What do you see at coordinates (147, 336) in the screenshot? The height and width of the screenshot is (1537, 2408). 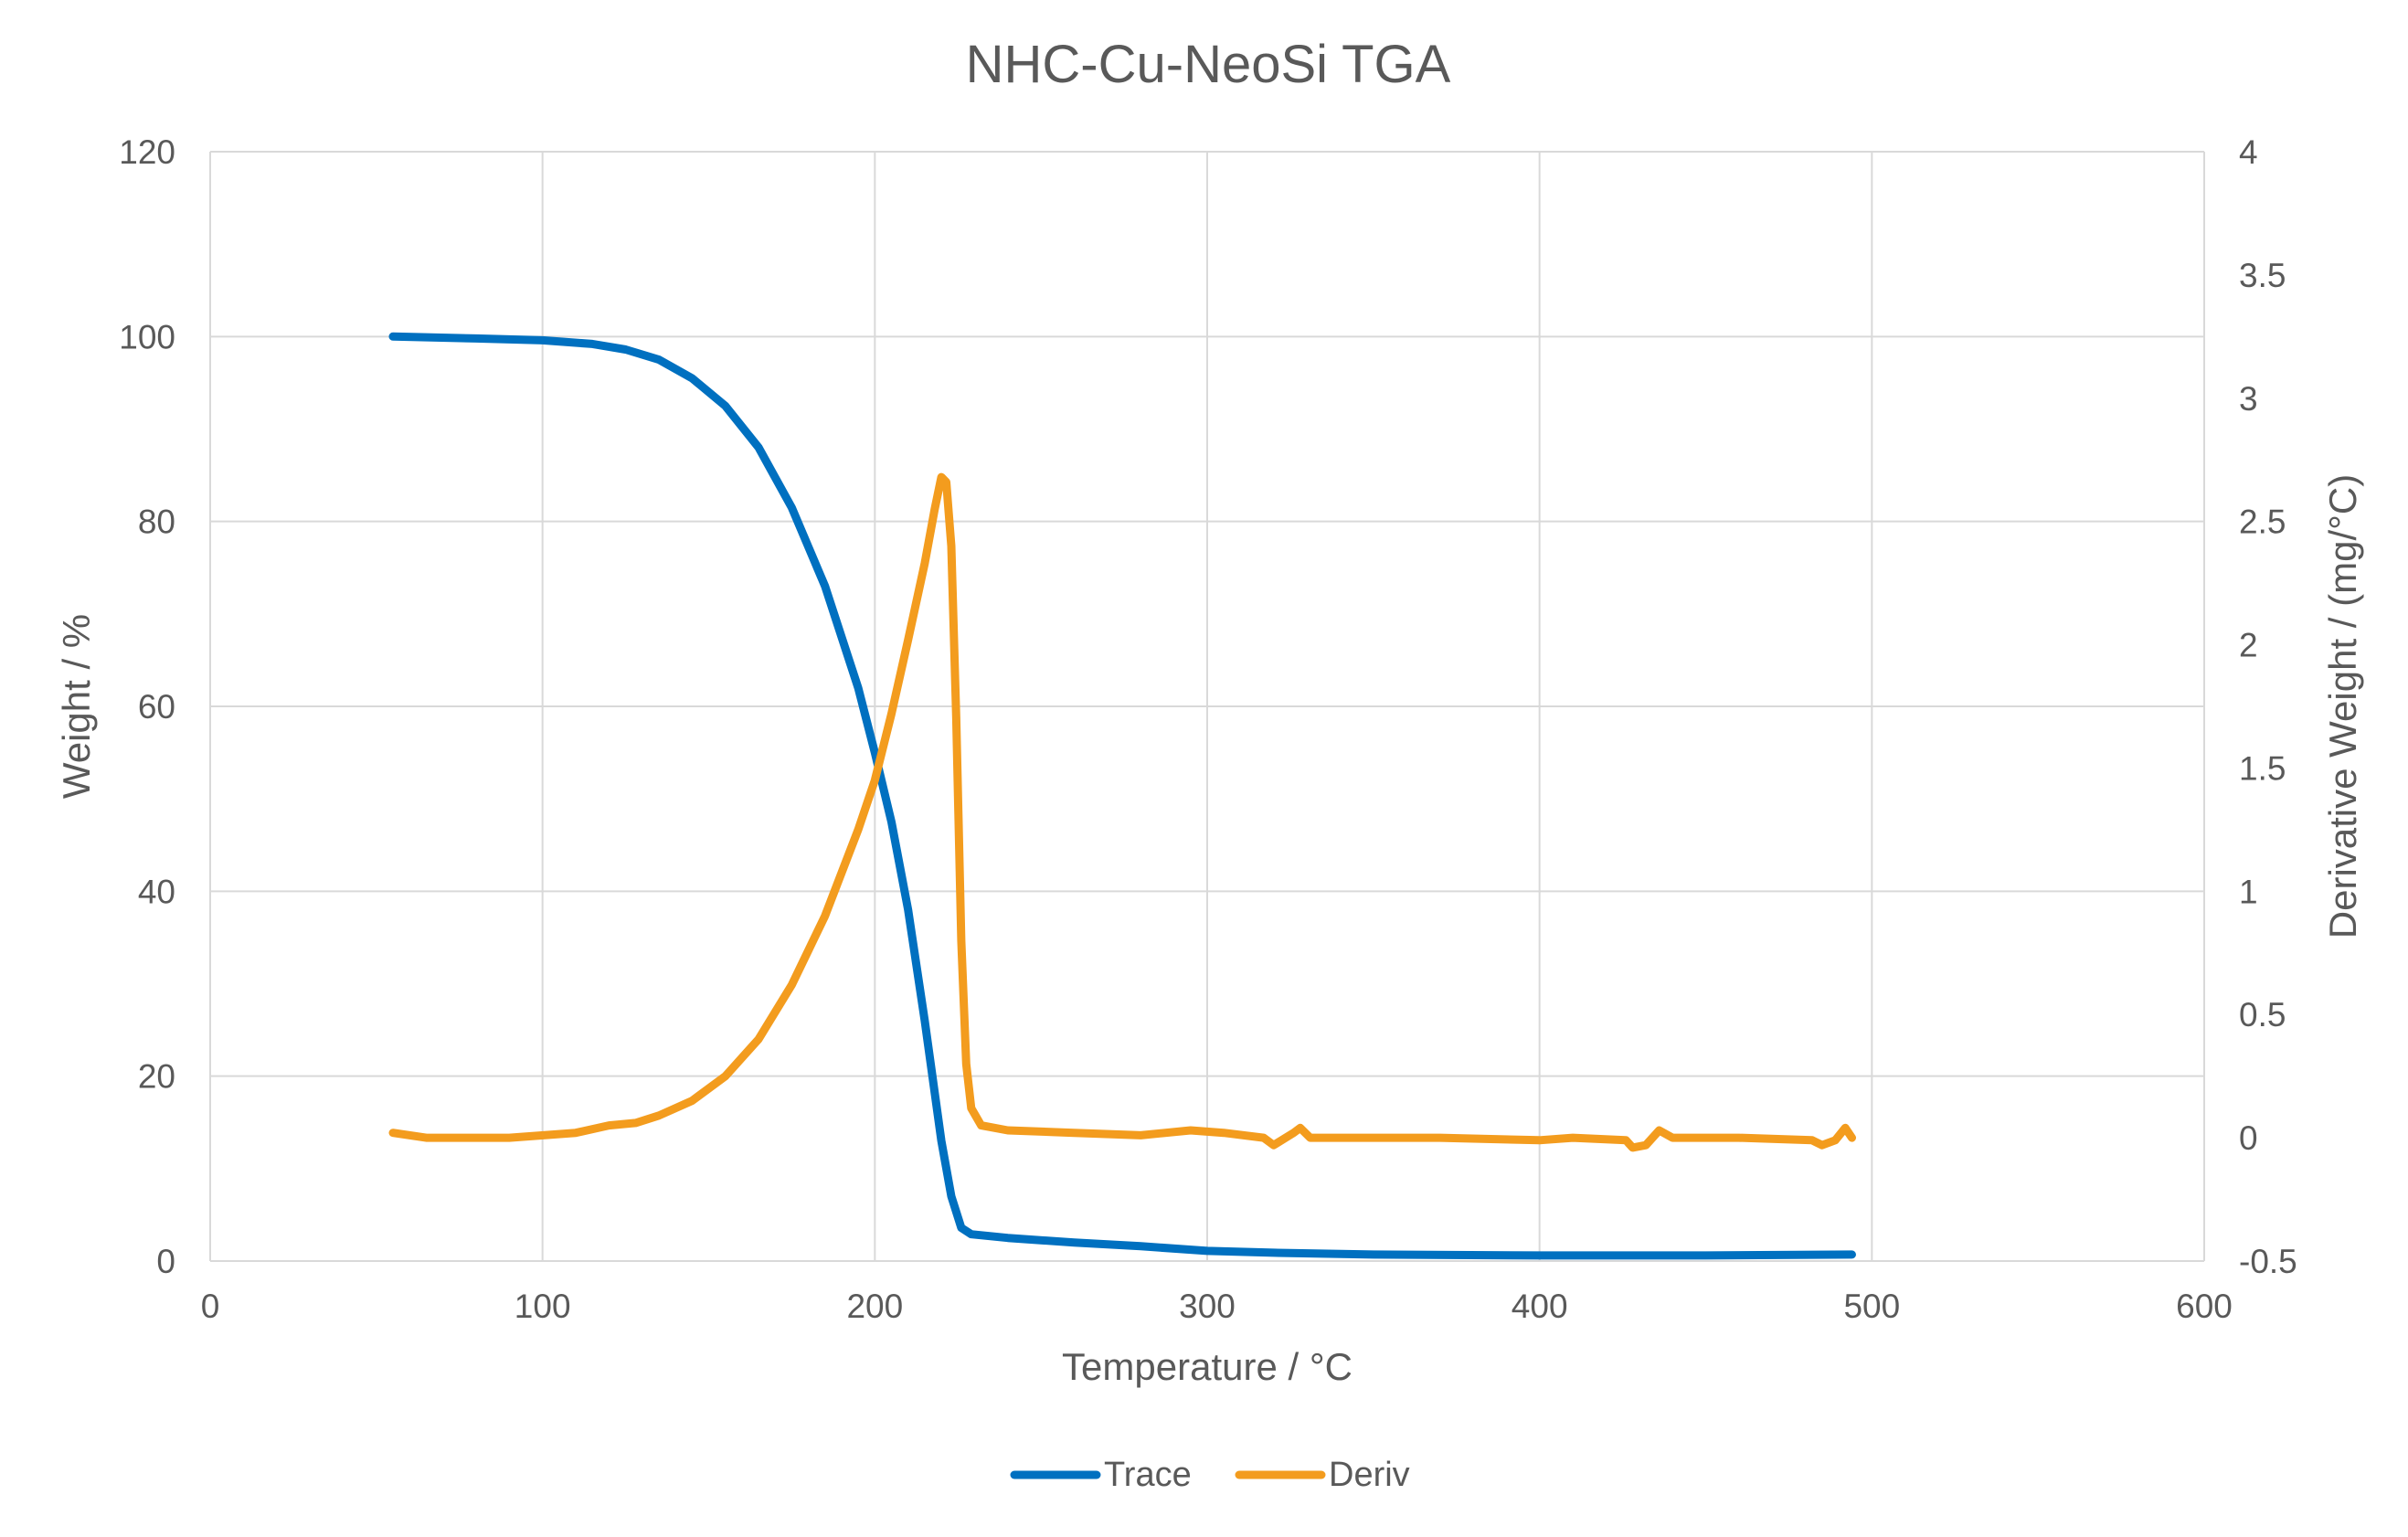 I see `y-tick-label: 100` at bounding box center [147, 336].